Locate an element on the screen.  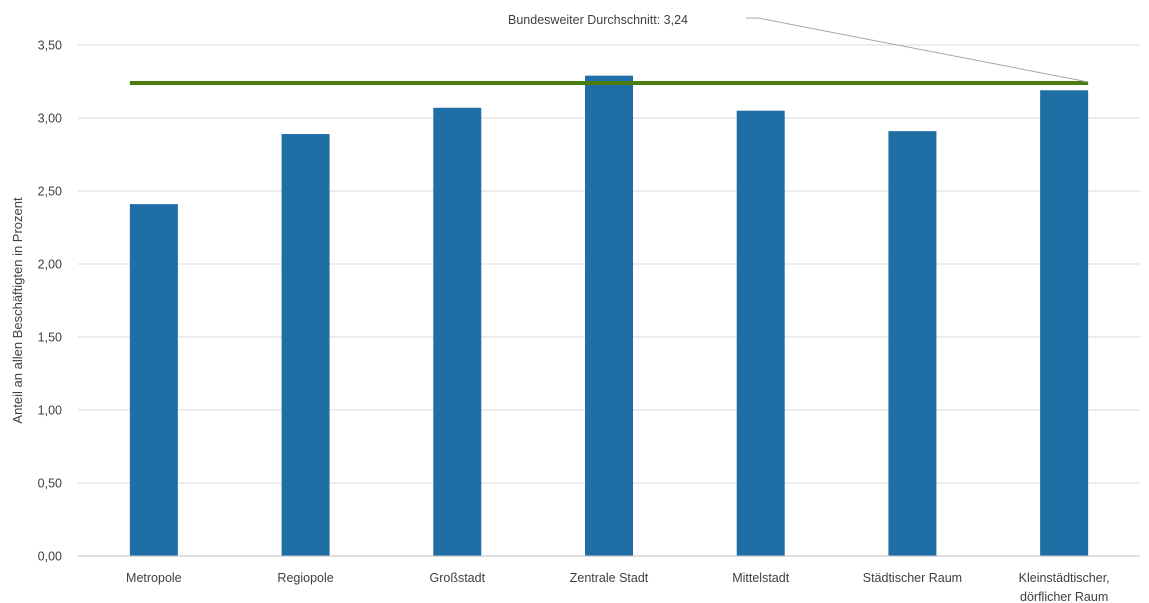
x-category-label-line: Zentrale Stadt is located at coordinates (609, 578).